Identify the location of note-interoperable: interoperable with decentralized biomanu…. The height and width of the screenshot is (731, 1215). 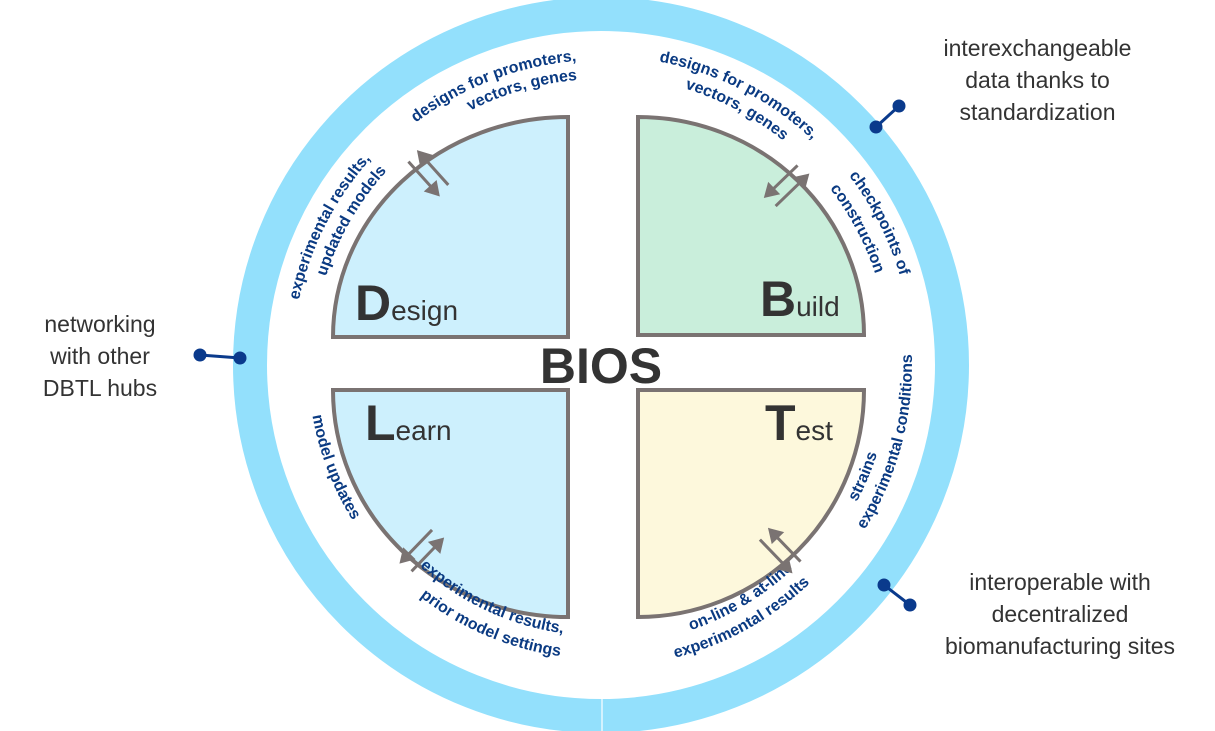
(1060, 614).